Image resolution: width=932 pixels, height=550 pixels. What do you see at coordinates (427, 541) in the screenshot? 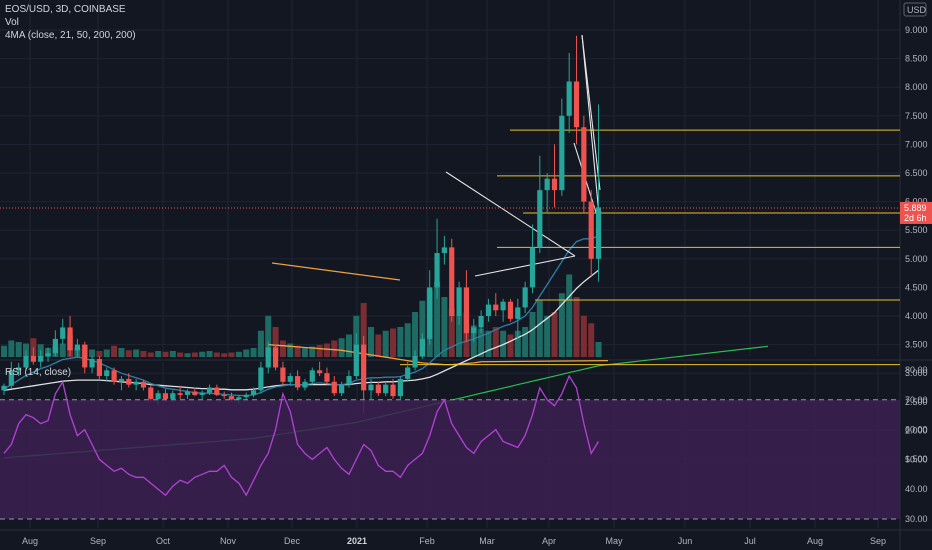
I see `time-axis-label: Feb` at bounding box center [427, 541].